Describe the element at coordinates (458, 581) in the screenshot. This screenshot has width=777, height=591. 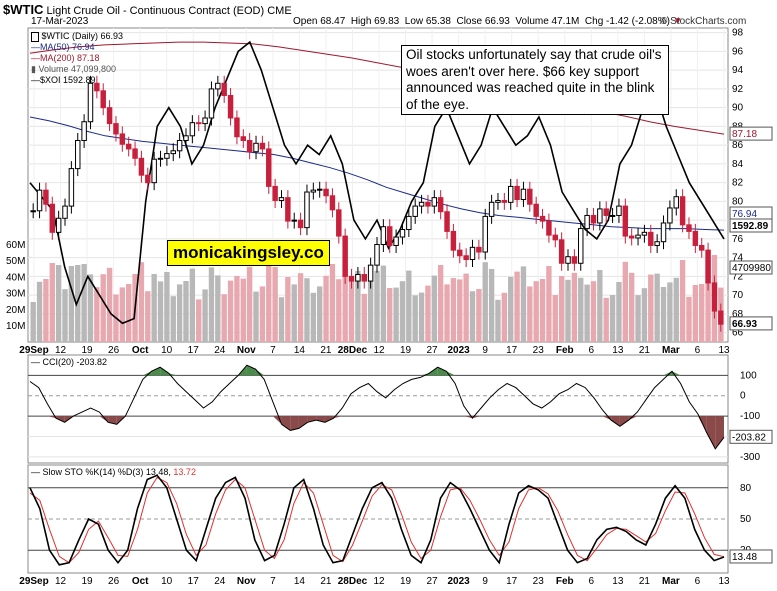
I see `x-tick-label-bottom: 2023` at that location.